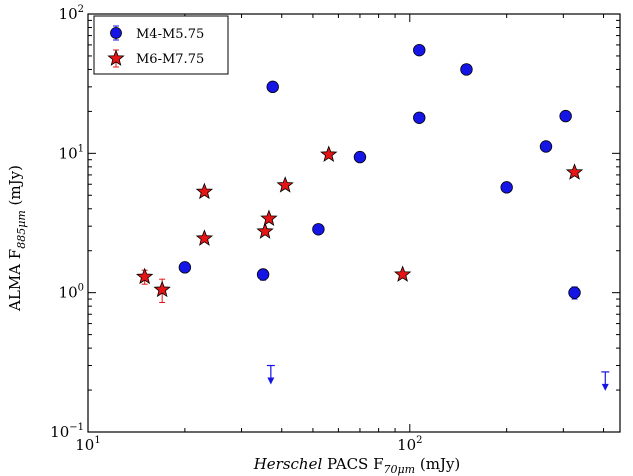 This screenshot has height=476, width=633. I want to click on y-tick-label: 10⁻¹, so click(67, 431).